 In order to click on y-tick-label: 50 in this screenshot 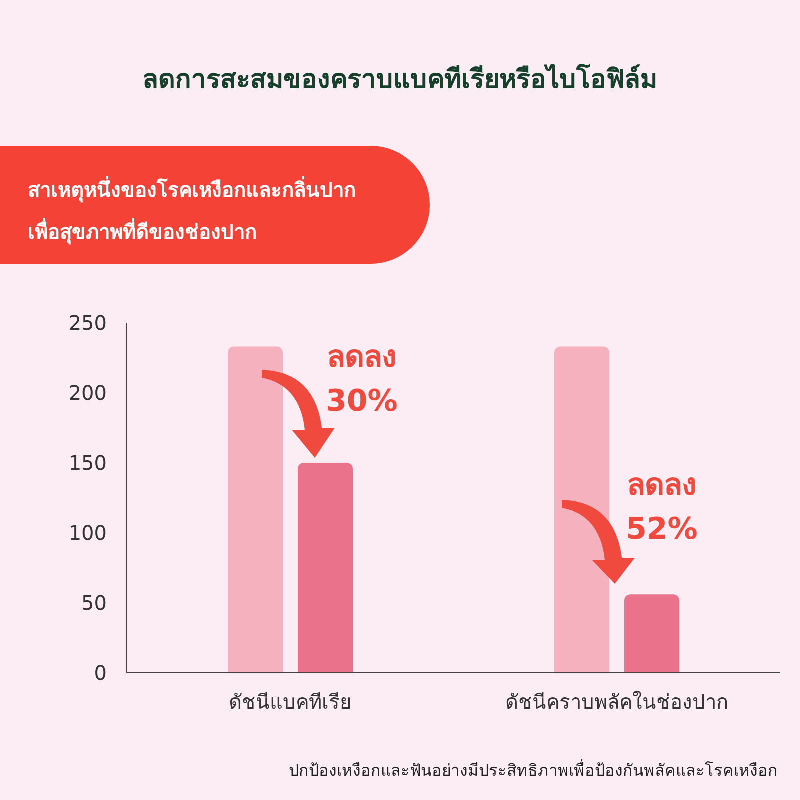, I will do `click(94, 603)`.